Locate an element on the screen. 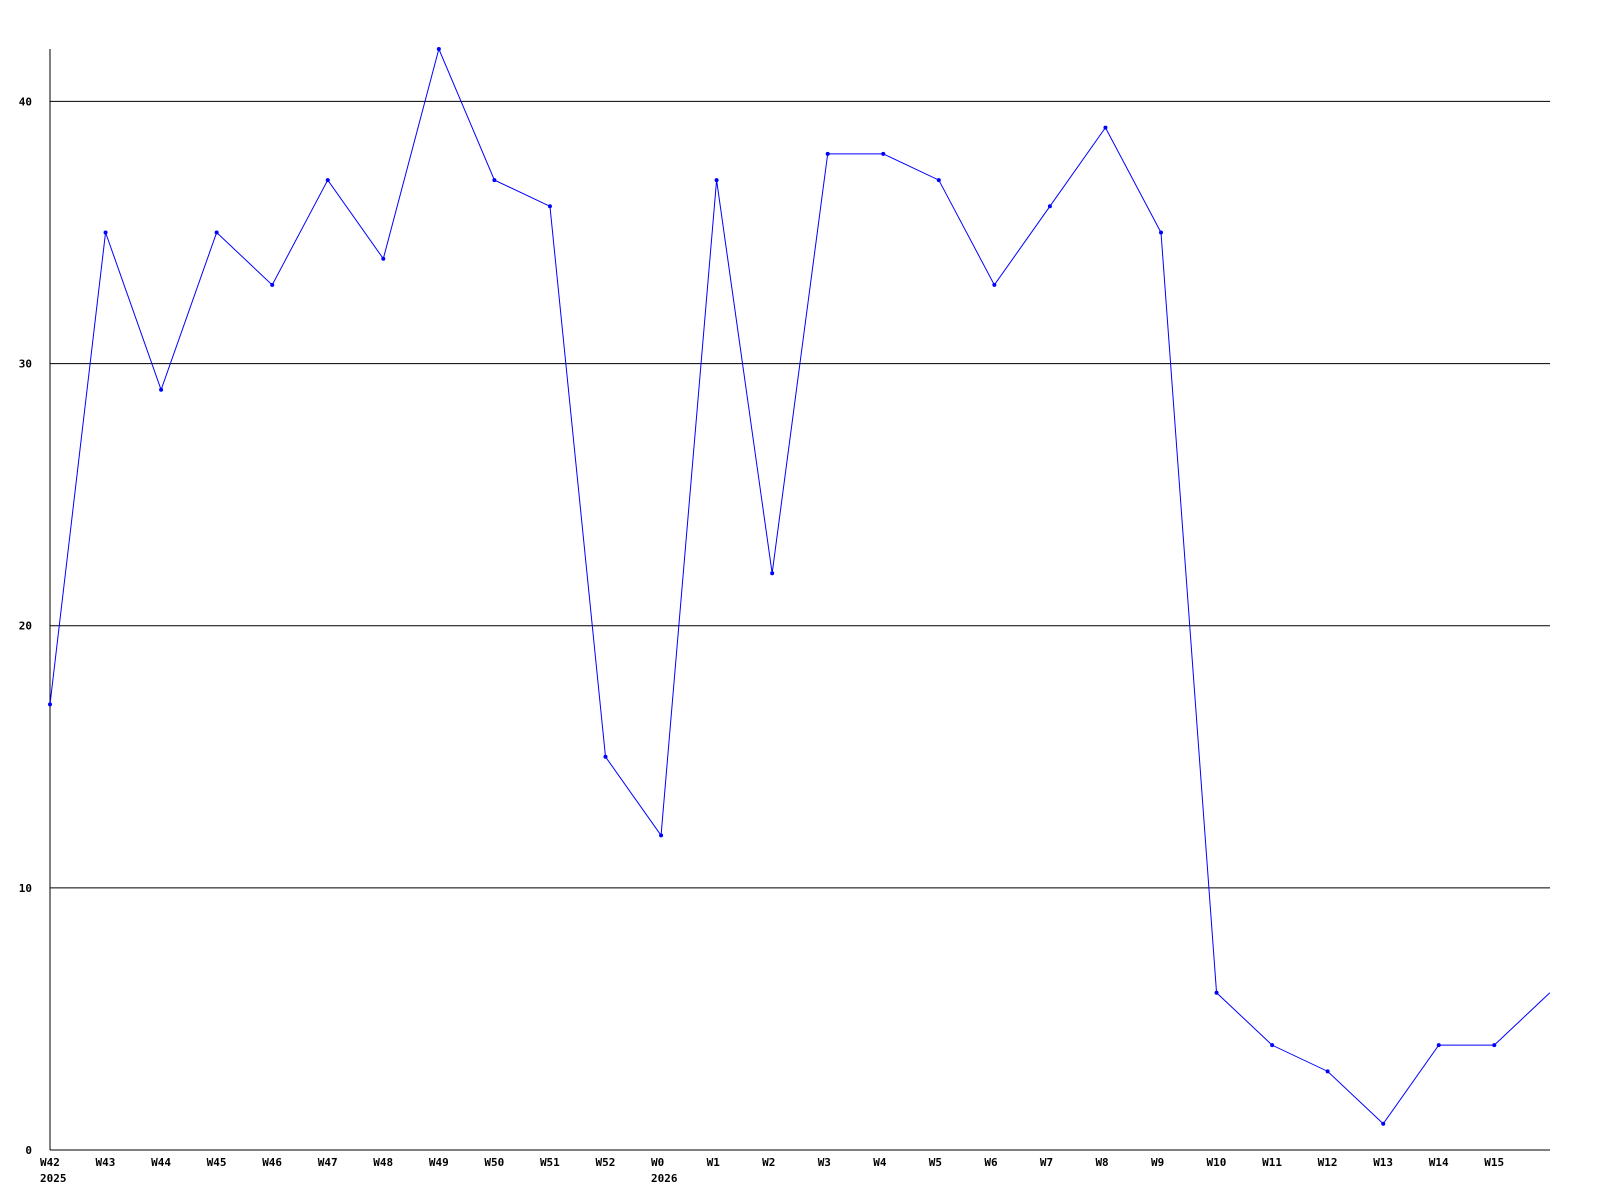 This screenshot has height=1200, width=1600. y-tick-label: 40 is located at coordinates (25, 101).